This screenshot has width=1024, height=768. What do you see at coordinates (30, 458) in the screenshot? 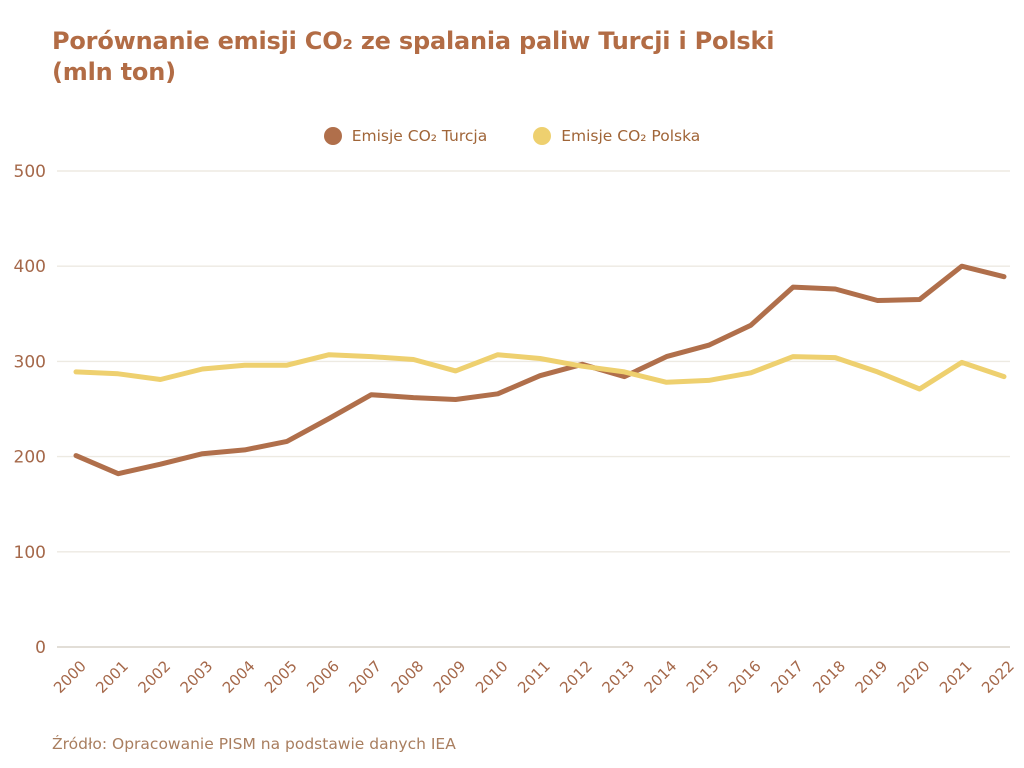
I see `y-tick-label-200: 200` at bounding box center [30, 458].